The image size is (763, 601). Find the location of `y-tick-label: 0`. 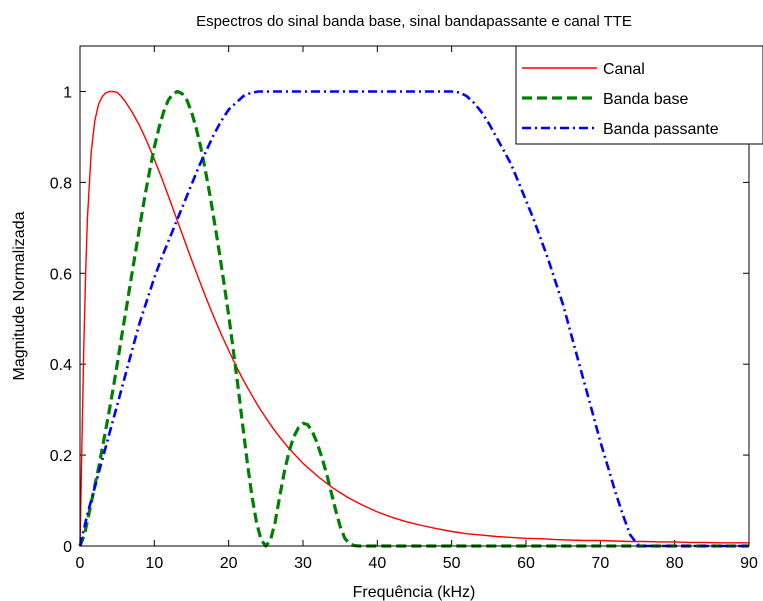

y-tick-label: 0 is located at coordinates (67, 547).